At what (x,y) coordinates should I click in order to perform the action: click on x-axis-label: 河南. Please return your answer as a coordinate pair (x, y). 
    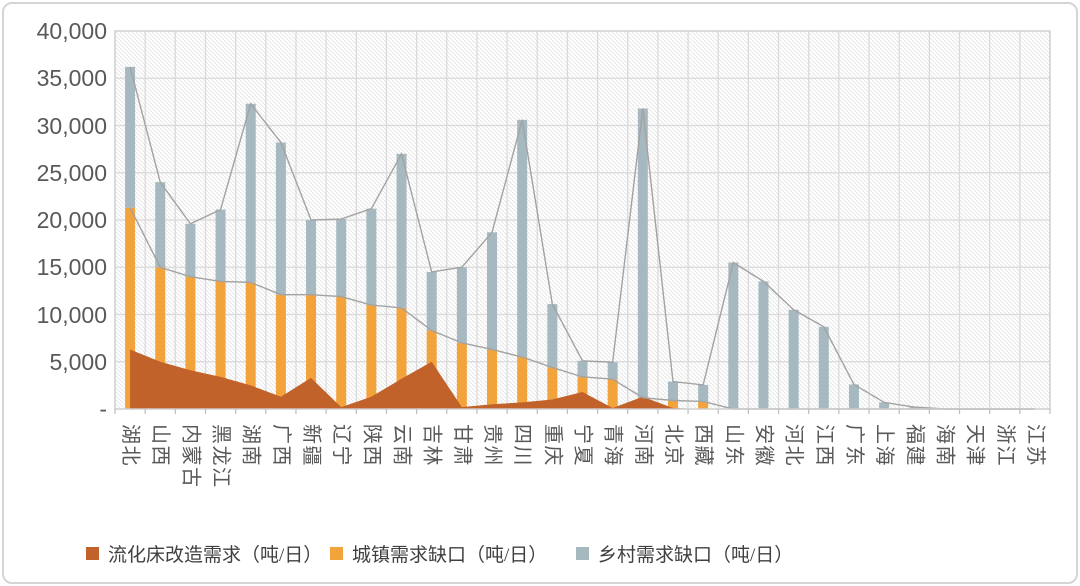
    Looking at the image, I should click on (642, 445).